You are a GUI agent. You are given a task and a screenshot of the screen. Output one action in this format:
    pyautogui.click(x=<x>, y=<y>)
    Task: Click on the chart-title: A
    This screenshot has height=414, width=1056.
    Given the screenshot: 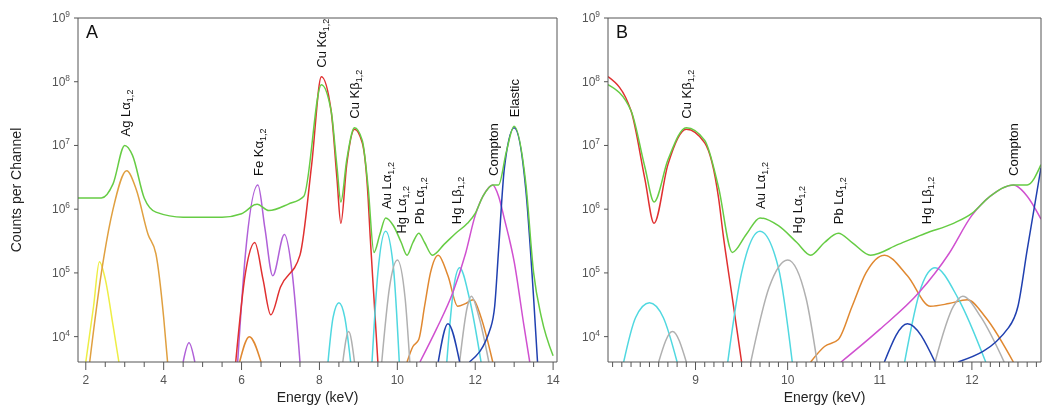 What is the action you would take?
    pyautogui.click(x=92, y=32)
    